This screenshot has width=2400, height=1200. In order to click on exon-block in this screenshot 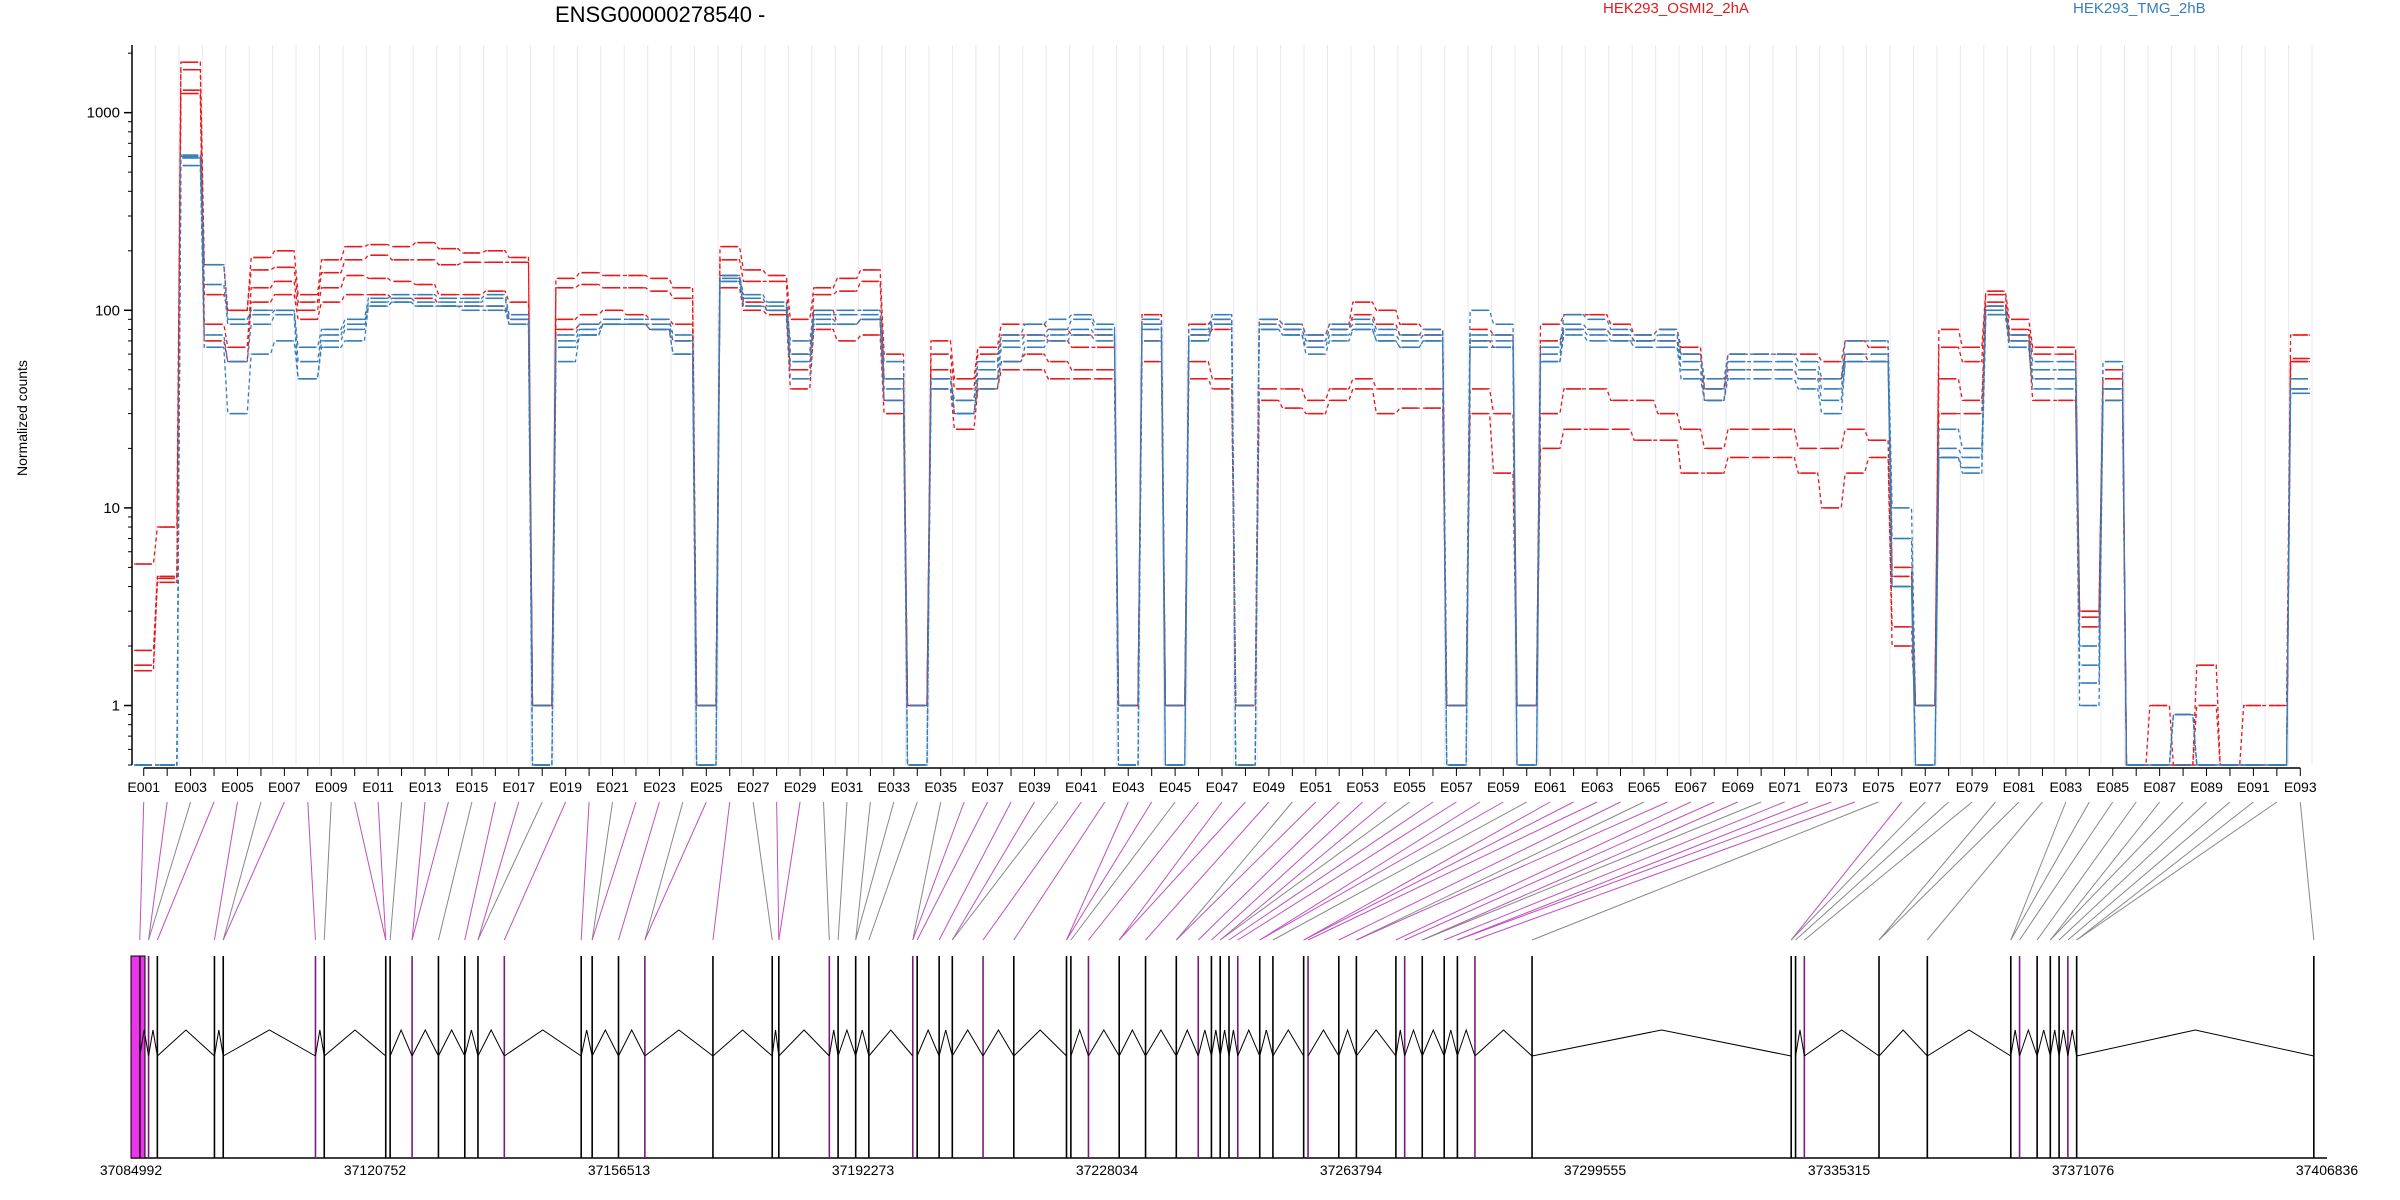, I will do `click(138, 1057)`.